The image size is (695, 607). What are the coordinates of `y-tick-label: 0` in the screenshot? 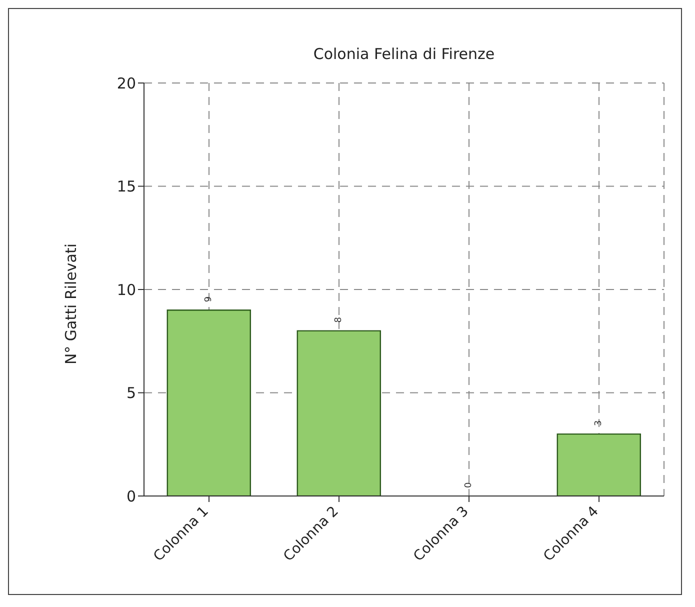 It's located at (131, 496).